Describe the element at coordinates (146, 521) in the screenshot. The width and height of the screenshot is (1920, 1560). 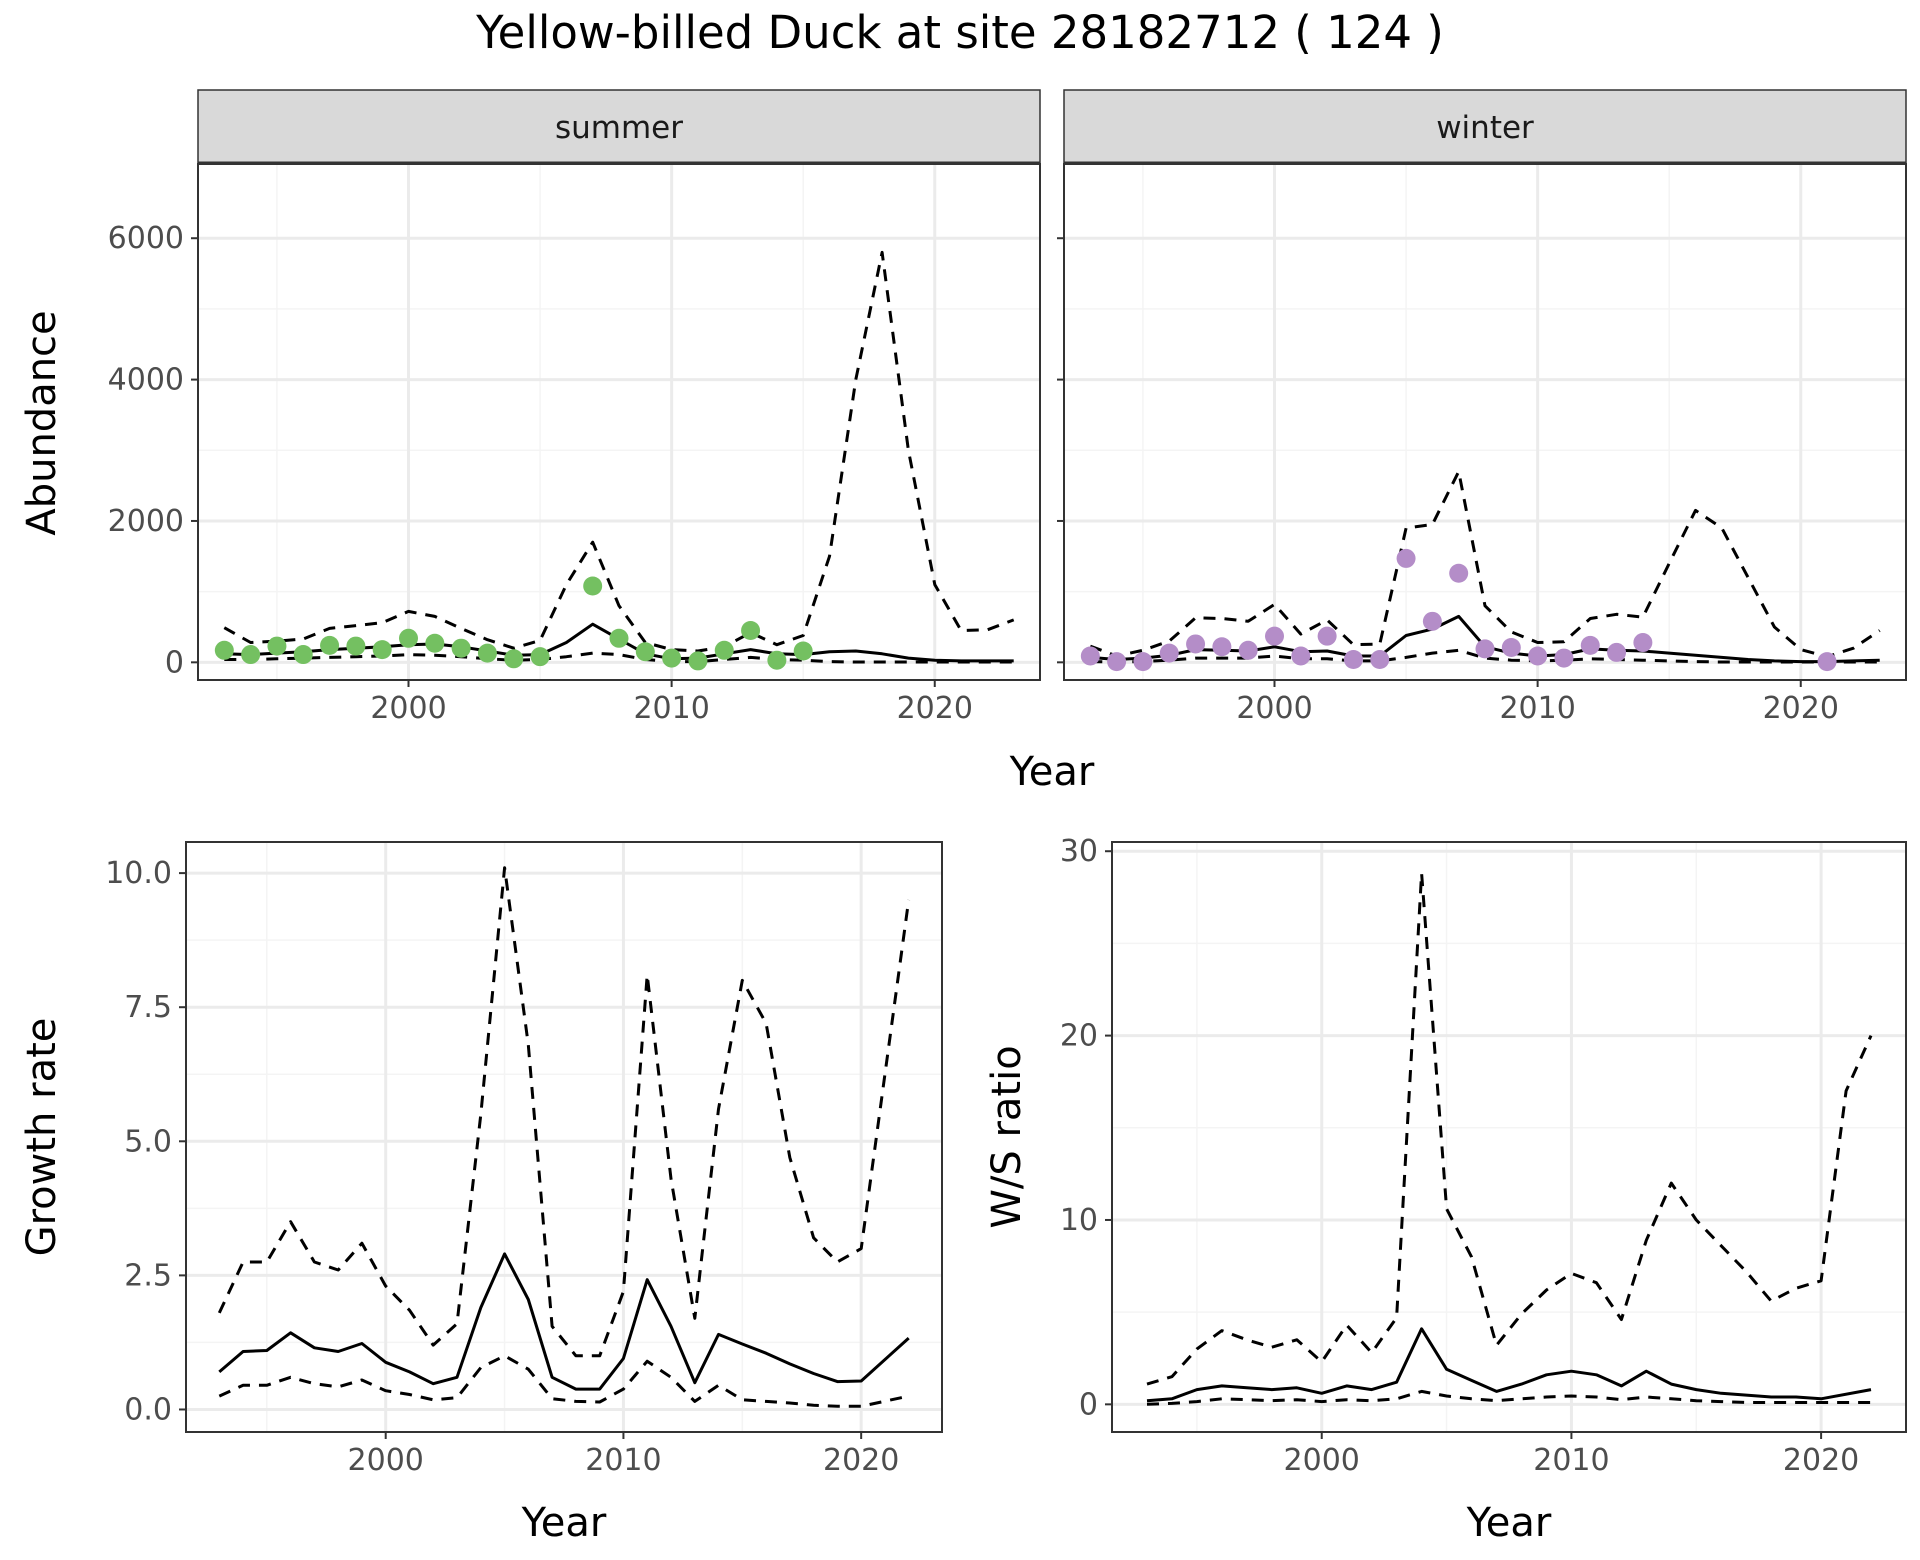
I see `y-tick-label: 2000` at that location.